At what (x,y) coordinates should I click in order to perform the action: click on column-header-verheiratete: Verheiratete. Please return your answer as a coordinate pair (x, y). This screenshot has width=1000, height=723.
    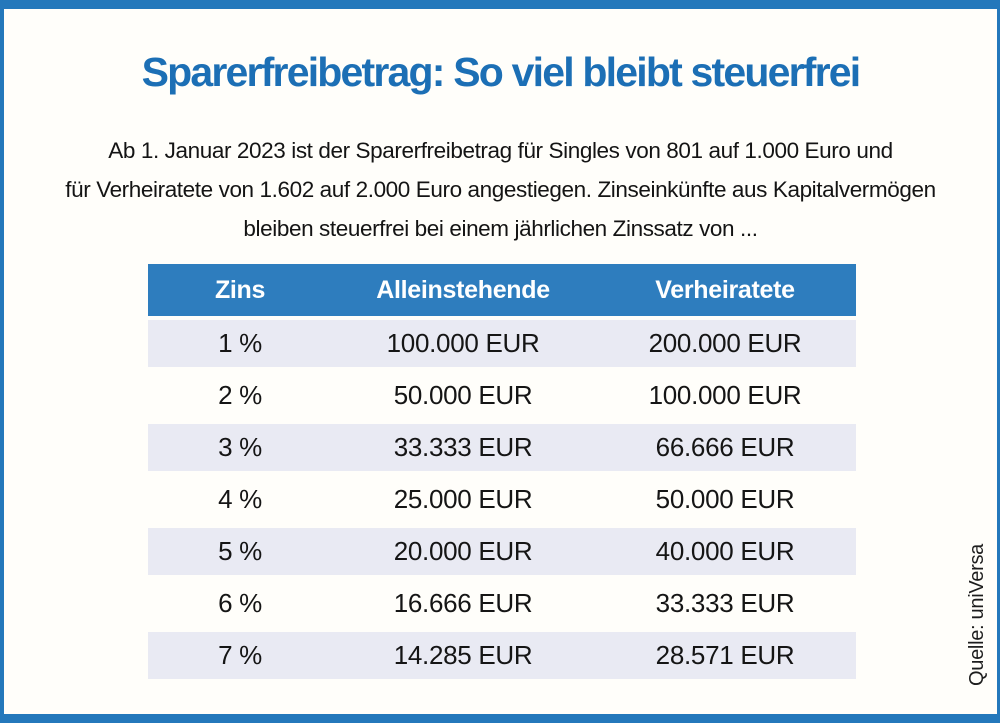
    Looking at the image, I should click on (725, 289).